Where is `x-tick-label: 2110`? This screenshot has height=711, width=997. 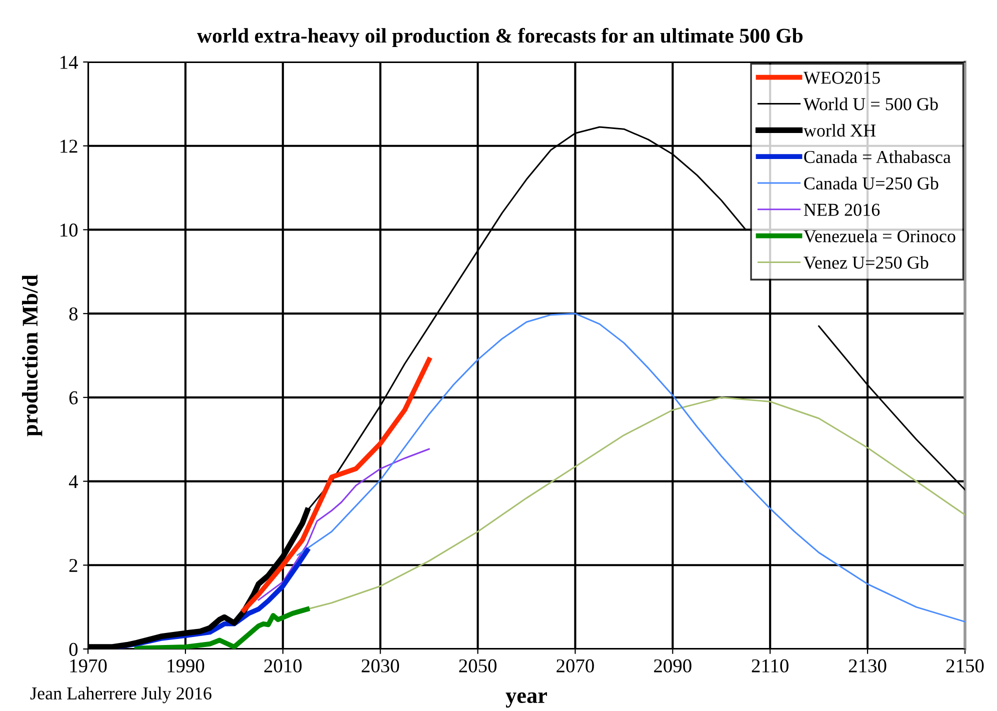 x-tick-label: 2110 is located at coordinates (770, 665).